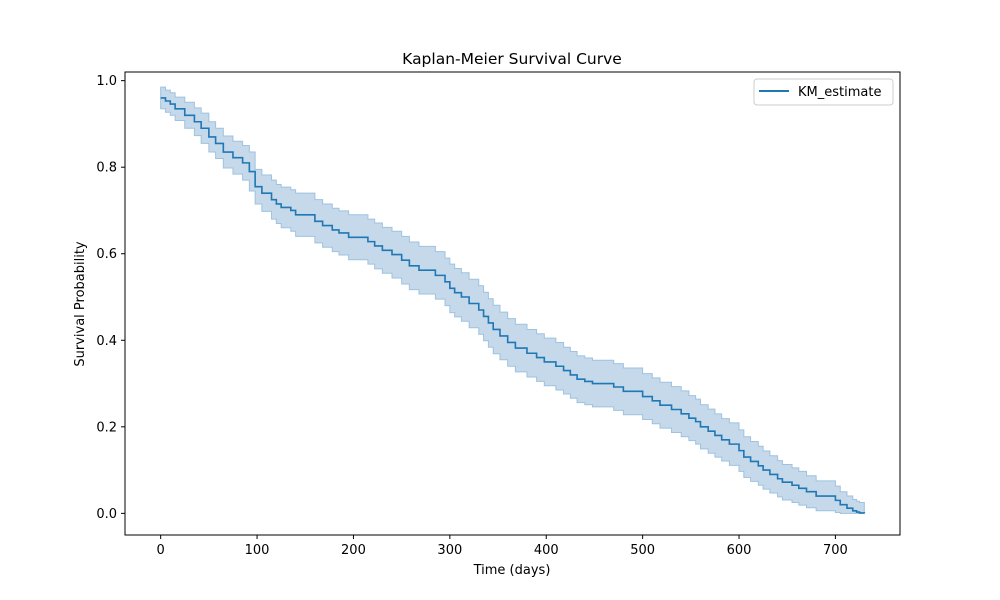 This screenshot has width=1000, height=600. I want to click on x-tick-label: 600, so click(739, 550).